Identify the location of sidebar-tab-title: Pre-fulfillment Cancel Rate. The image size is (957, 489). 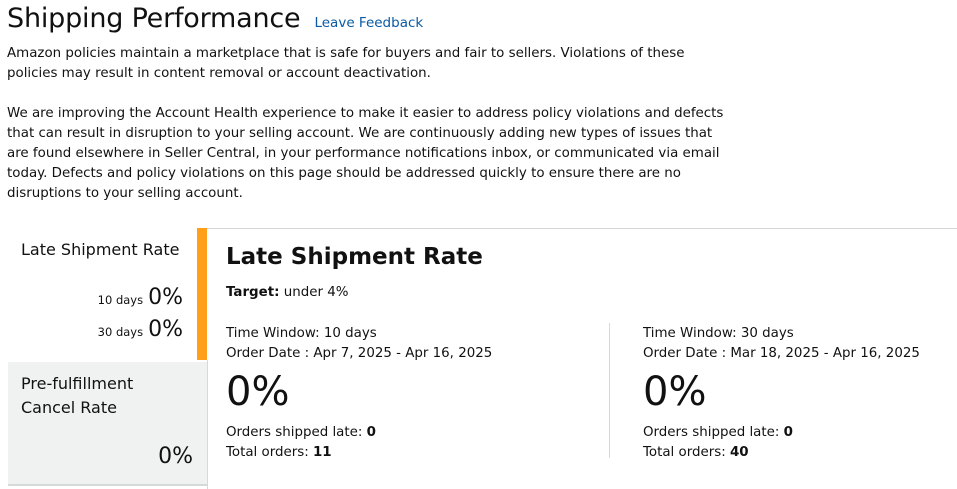
(77, 395).